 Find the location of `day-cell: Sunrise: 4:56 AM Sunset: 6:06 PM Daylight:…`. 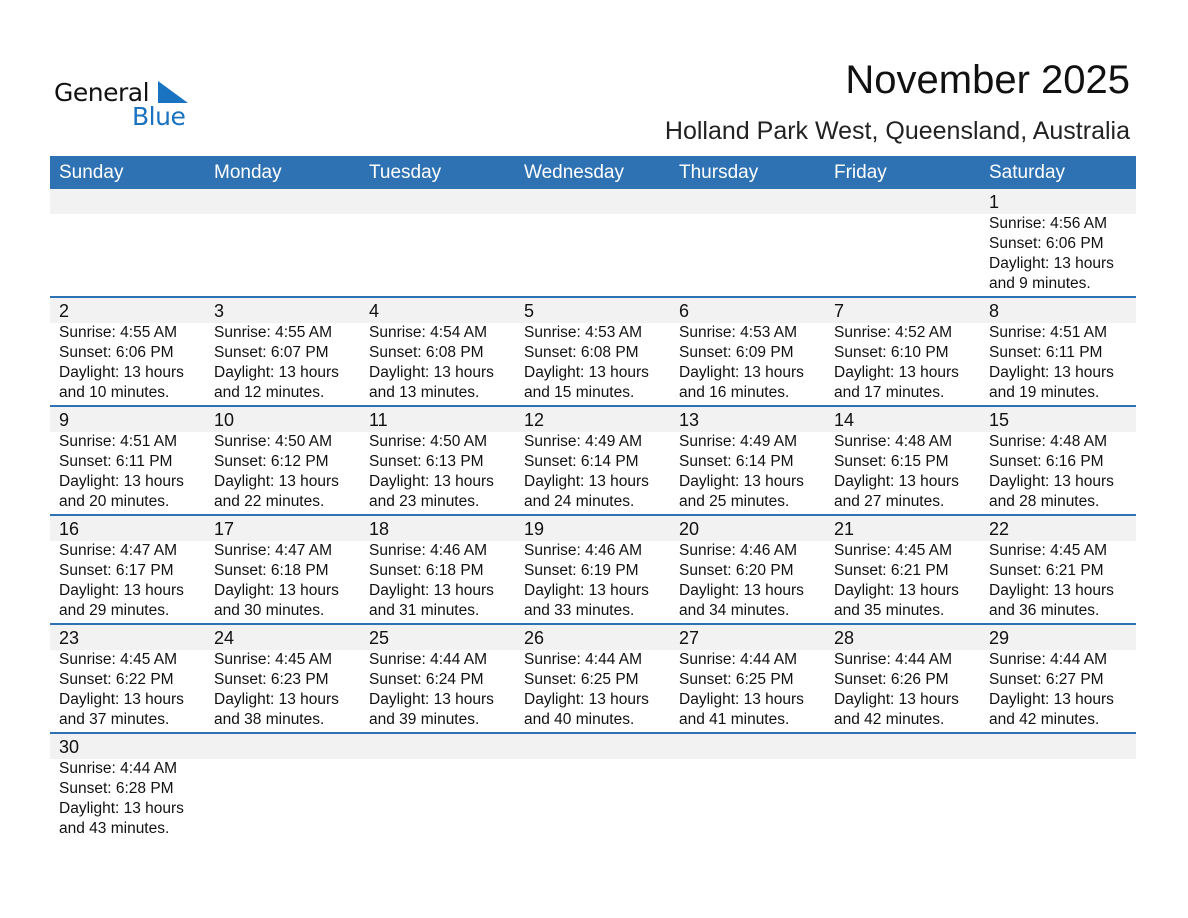

day-cell: Sunrise: 4:56 AM Sunset: 6:06 PM Daylight:… is located at coordinates (1057, 254).